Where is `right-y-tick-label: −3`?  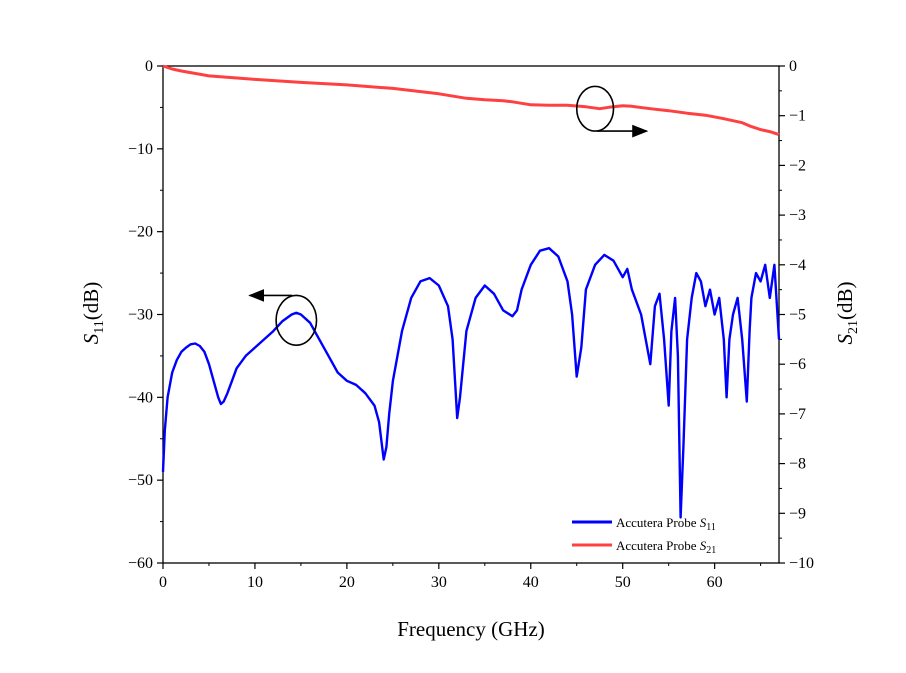
right-y-tick-label: −3 is located at coordinates (797, 215).